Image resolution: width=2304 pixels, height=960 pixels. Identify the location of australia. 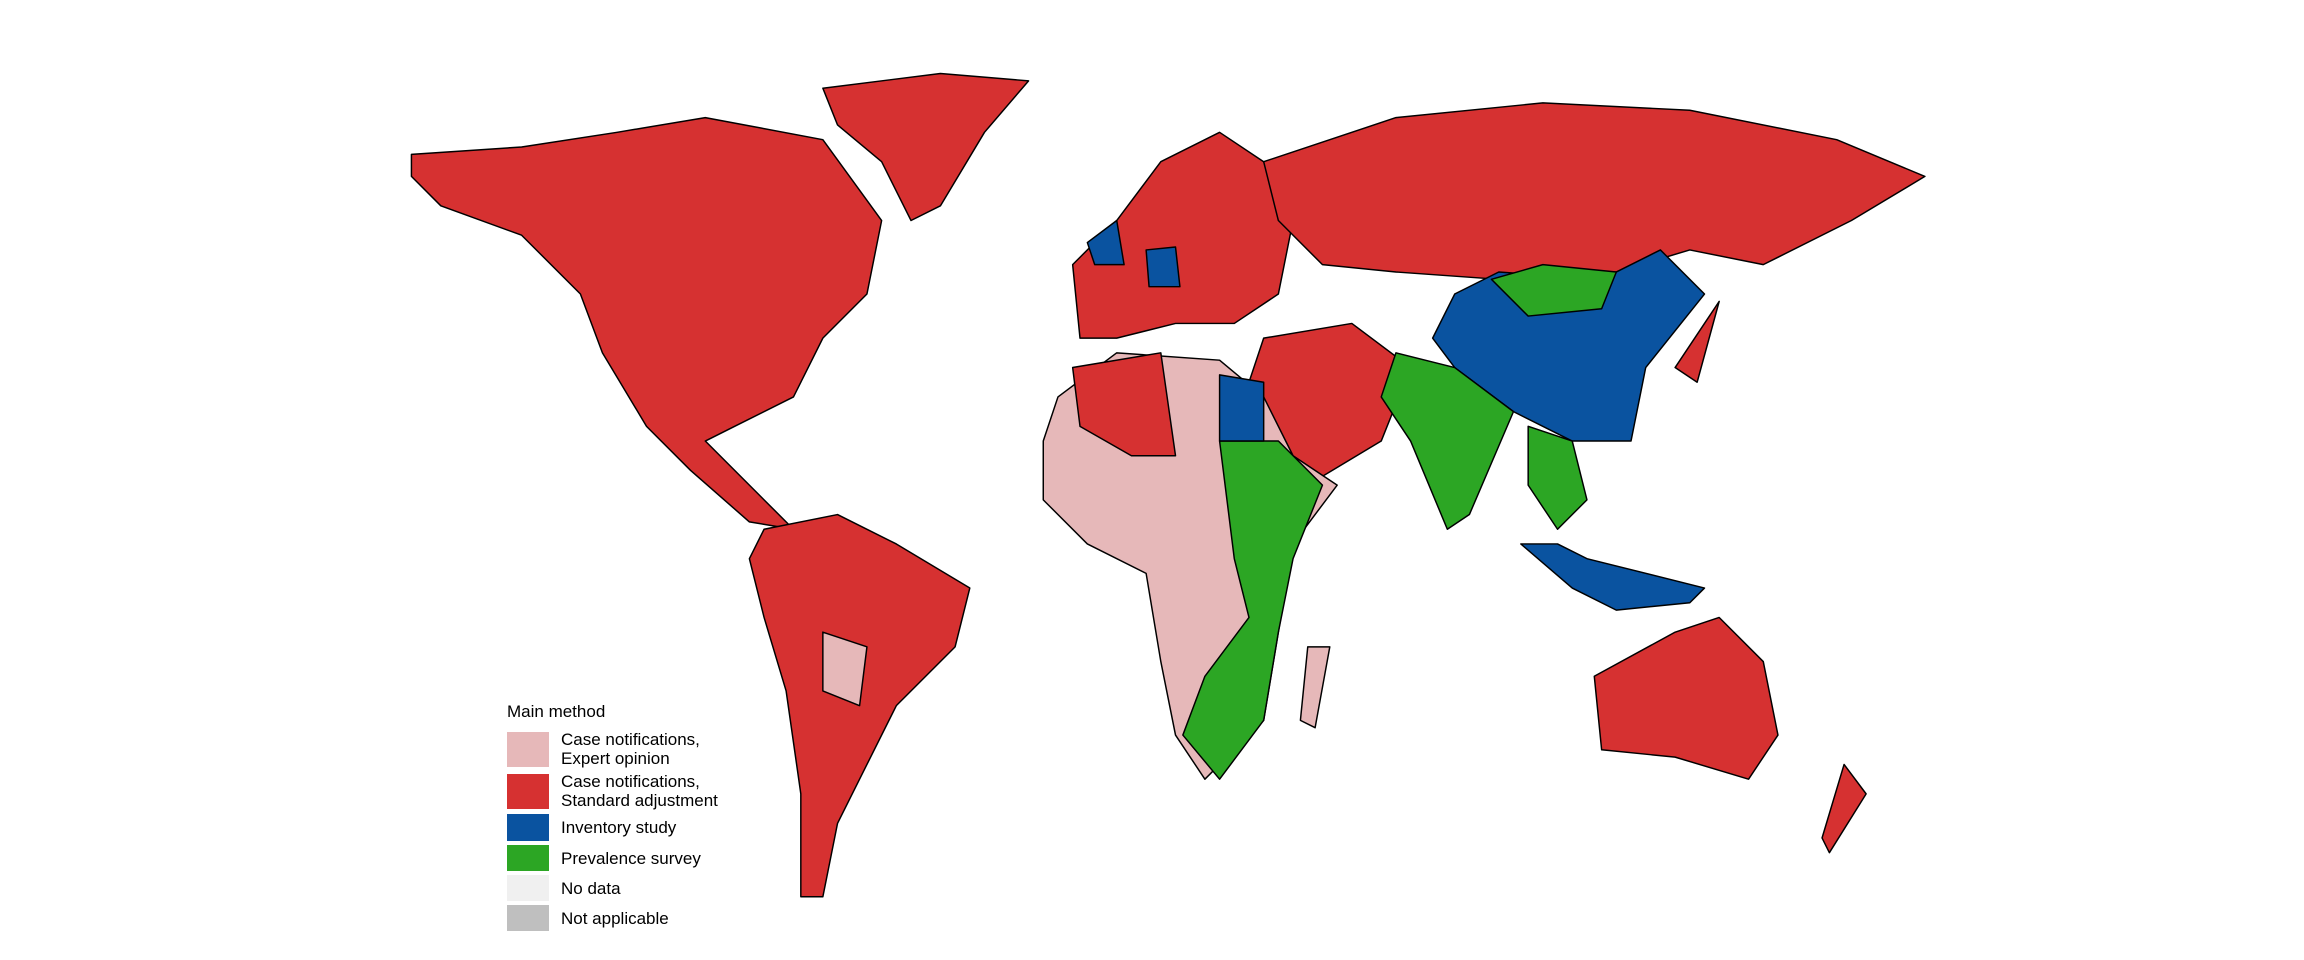
(1686, 698).